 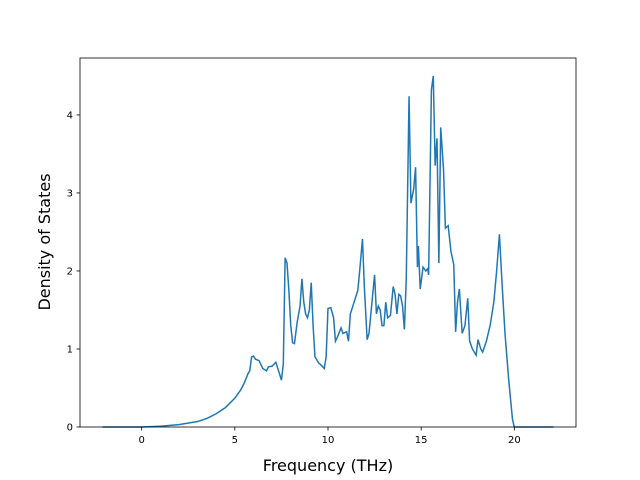 I want to click on y-tick-label: 1, so click(x=70, y=349).